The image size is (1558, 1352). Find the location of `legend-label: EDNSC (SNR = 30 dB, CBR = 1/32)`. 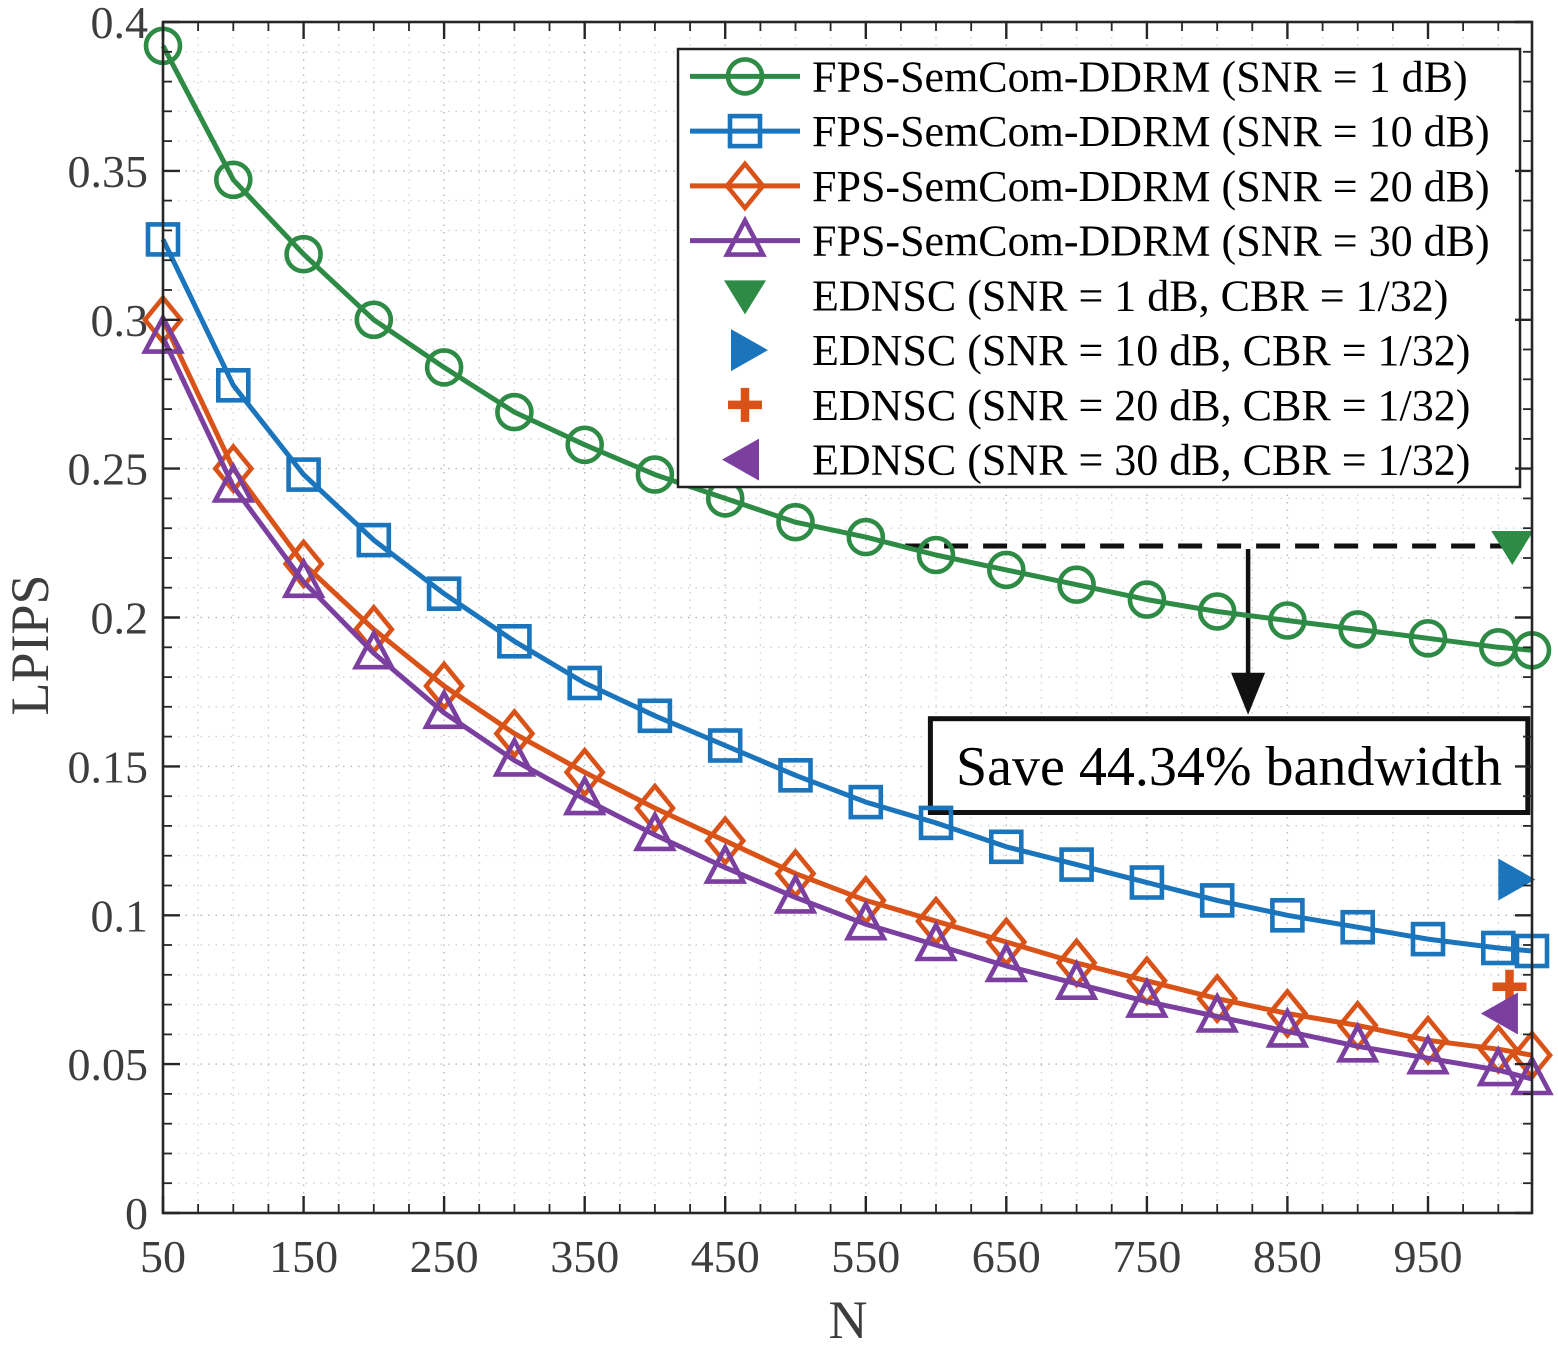

legend-label: EDNSC (SNR = 30 dB, CBR = 1/32) is located at coordinates (1141, 460).